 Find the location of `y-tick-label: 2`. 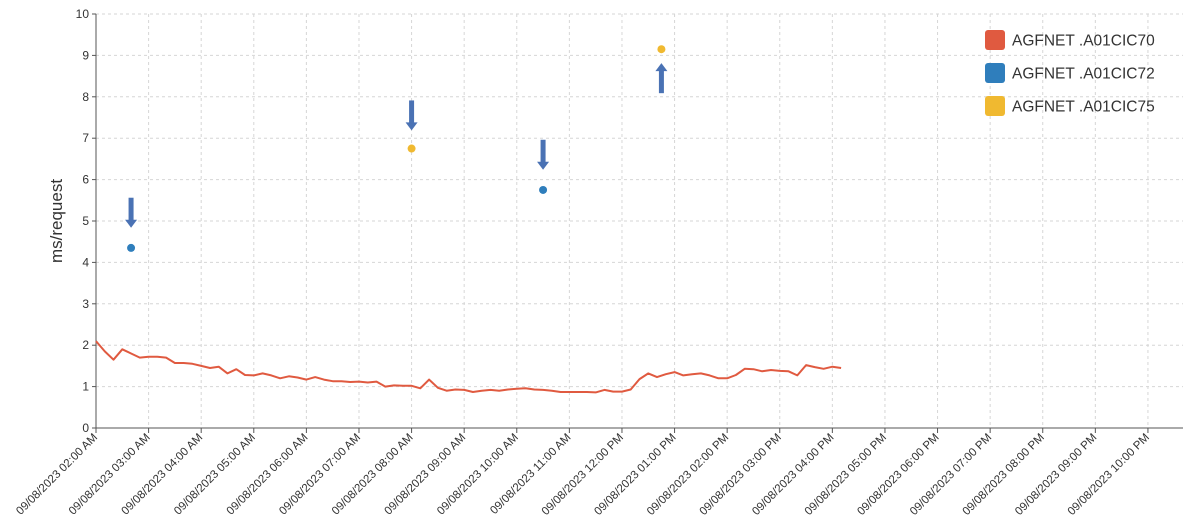

y-tick-label: 2 is located at coordinates (85, 345).